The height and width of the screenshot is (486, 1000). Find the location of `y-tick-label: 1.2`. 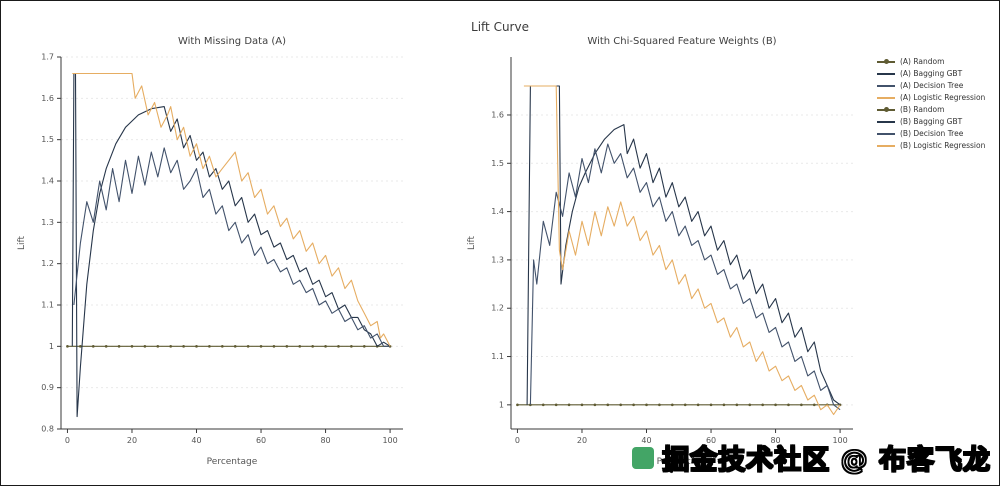

y-tick-label: 1.2 is located at coordinates (47, 263).